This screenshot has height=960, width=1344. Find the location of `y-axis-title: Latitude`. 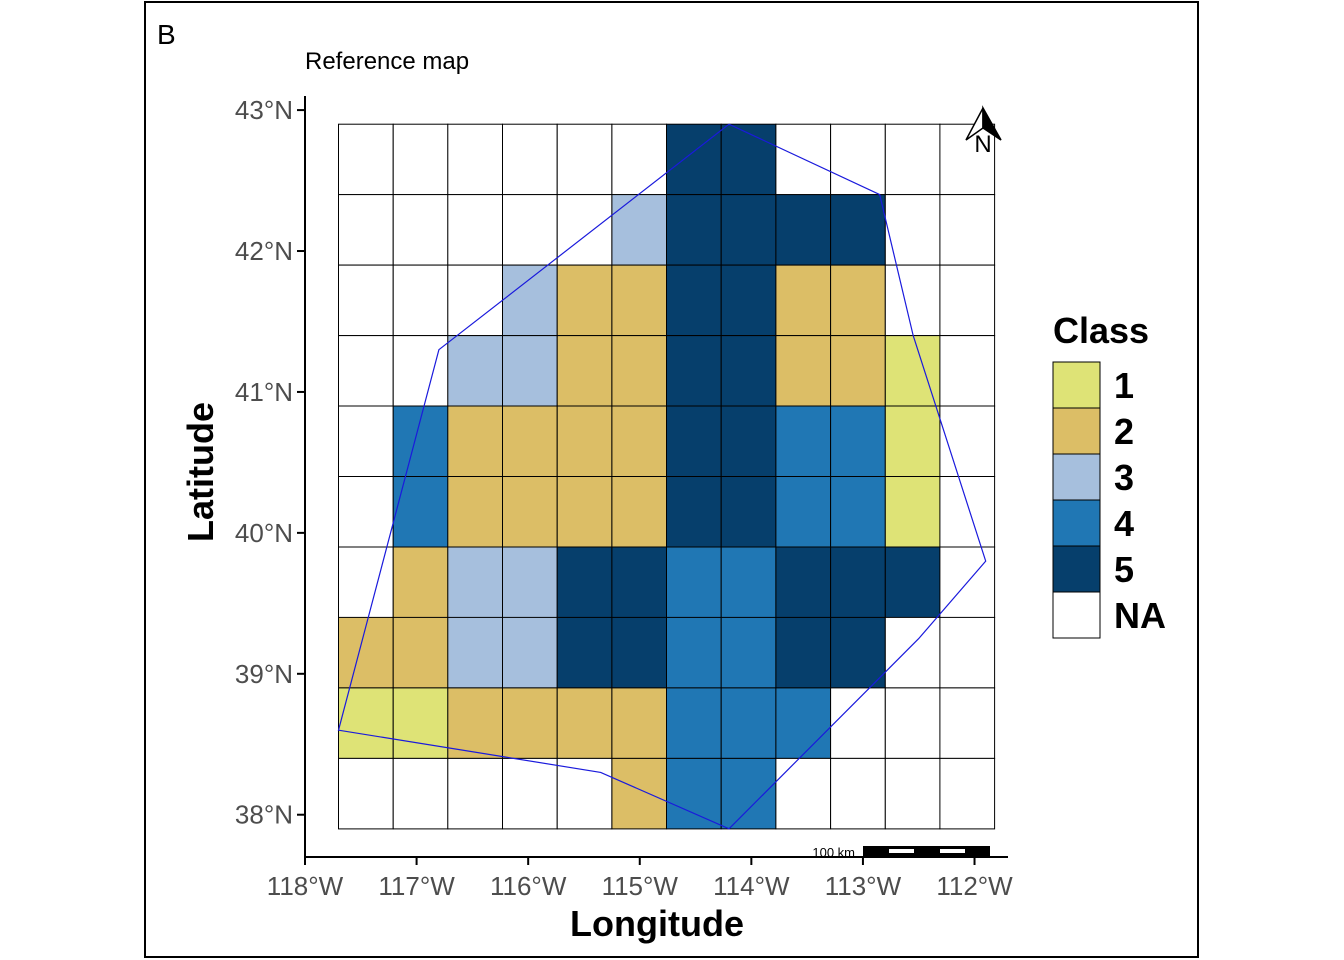

y-axis-title: Latitude is located at coordinates (200, 472).